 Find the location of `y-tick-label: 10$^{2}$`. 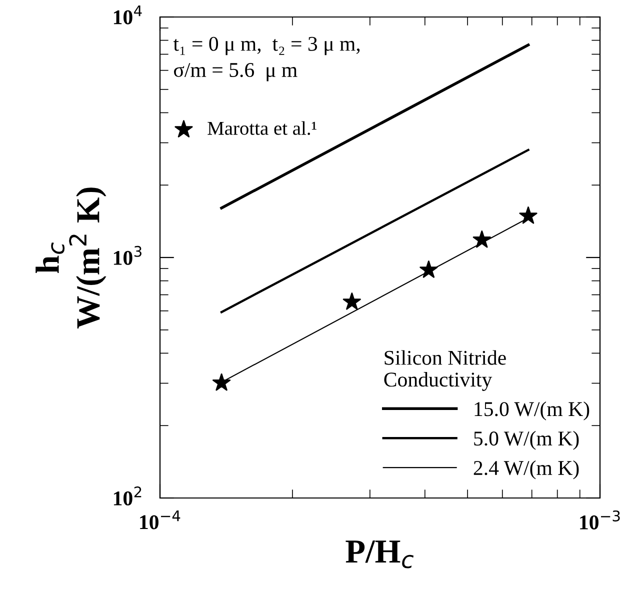

y-tick-label: 10$^{2}$ is located at coordinates (128, 496).